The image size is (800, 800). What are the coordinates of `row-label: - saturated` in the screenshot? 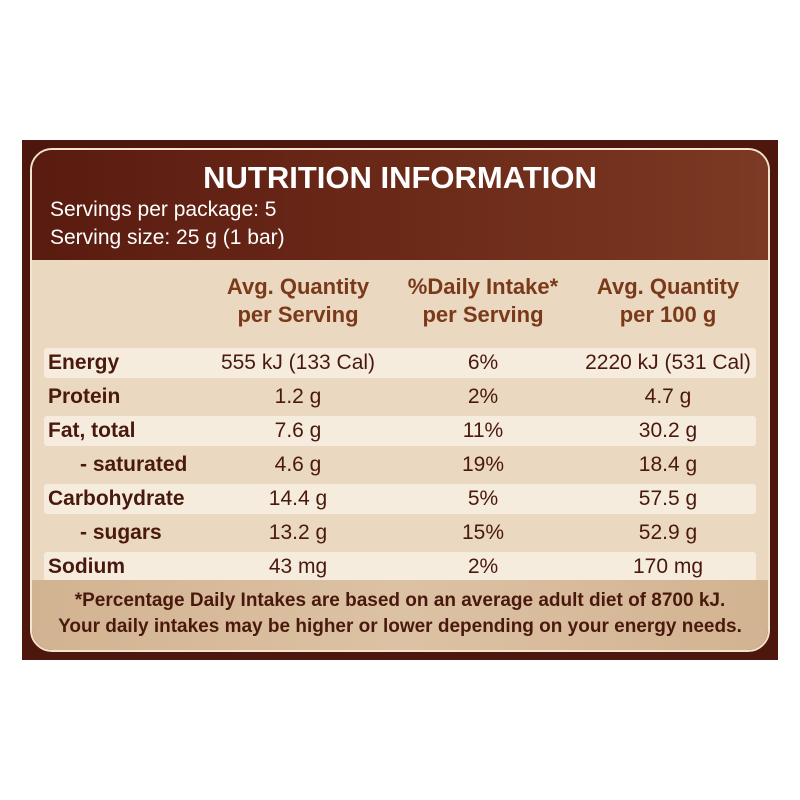 It's located at (134, 464).